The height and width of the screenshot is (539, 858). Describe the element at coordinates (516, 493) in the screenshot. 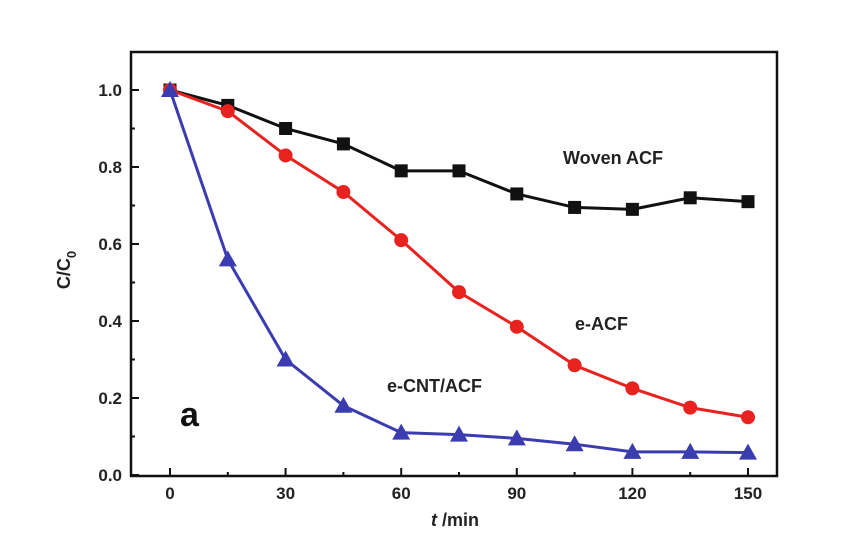

I see `x-tick-label: 90` at that location.